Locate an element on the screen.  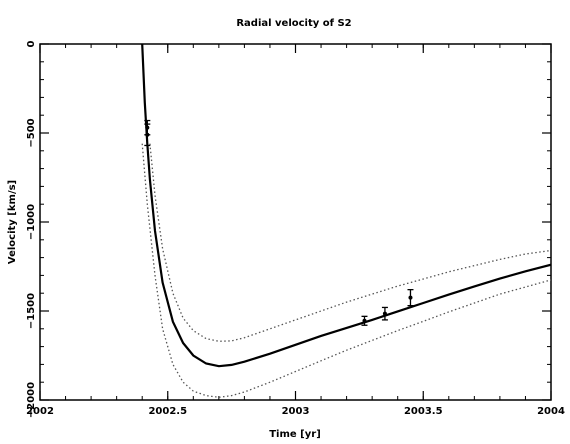
chart-title: Radial velocity of S2 is located at coordinates (293, 23).